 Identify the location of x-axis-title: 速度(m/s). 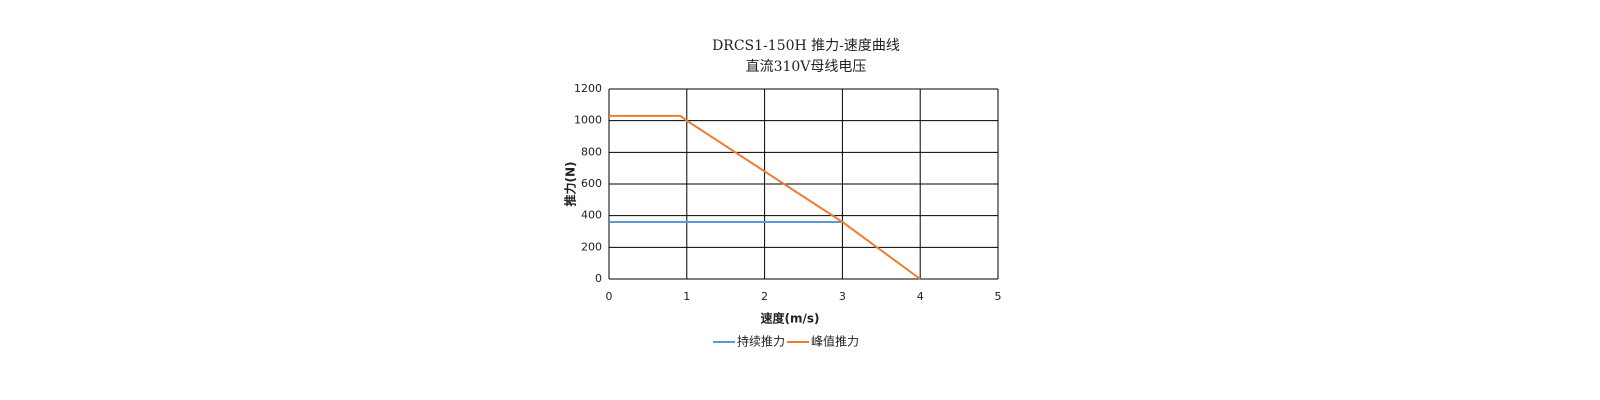
(790, 318).